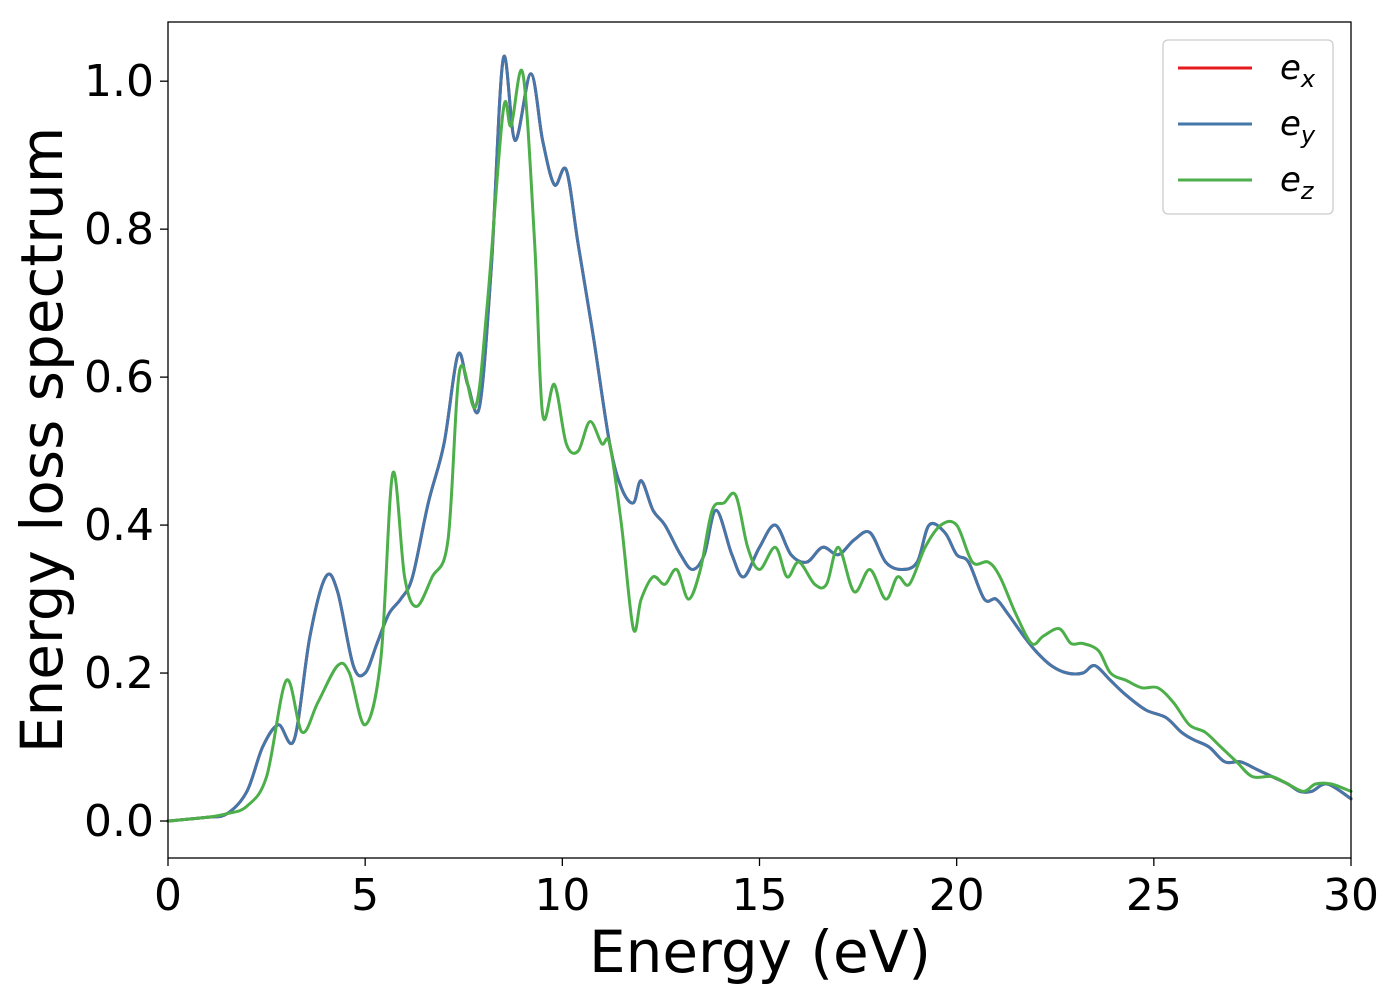 The width and height of the screenshot is (1400, 1000). Describe the element at coordinates (119, 377) in the screenshot. I see `y-tick-label: 0.6` at that location.